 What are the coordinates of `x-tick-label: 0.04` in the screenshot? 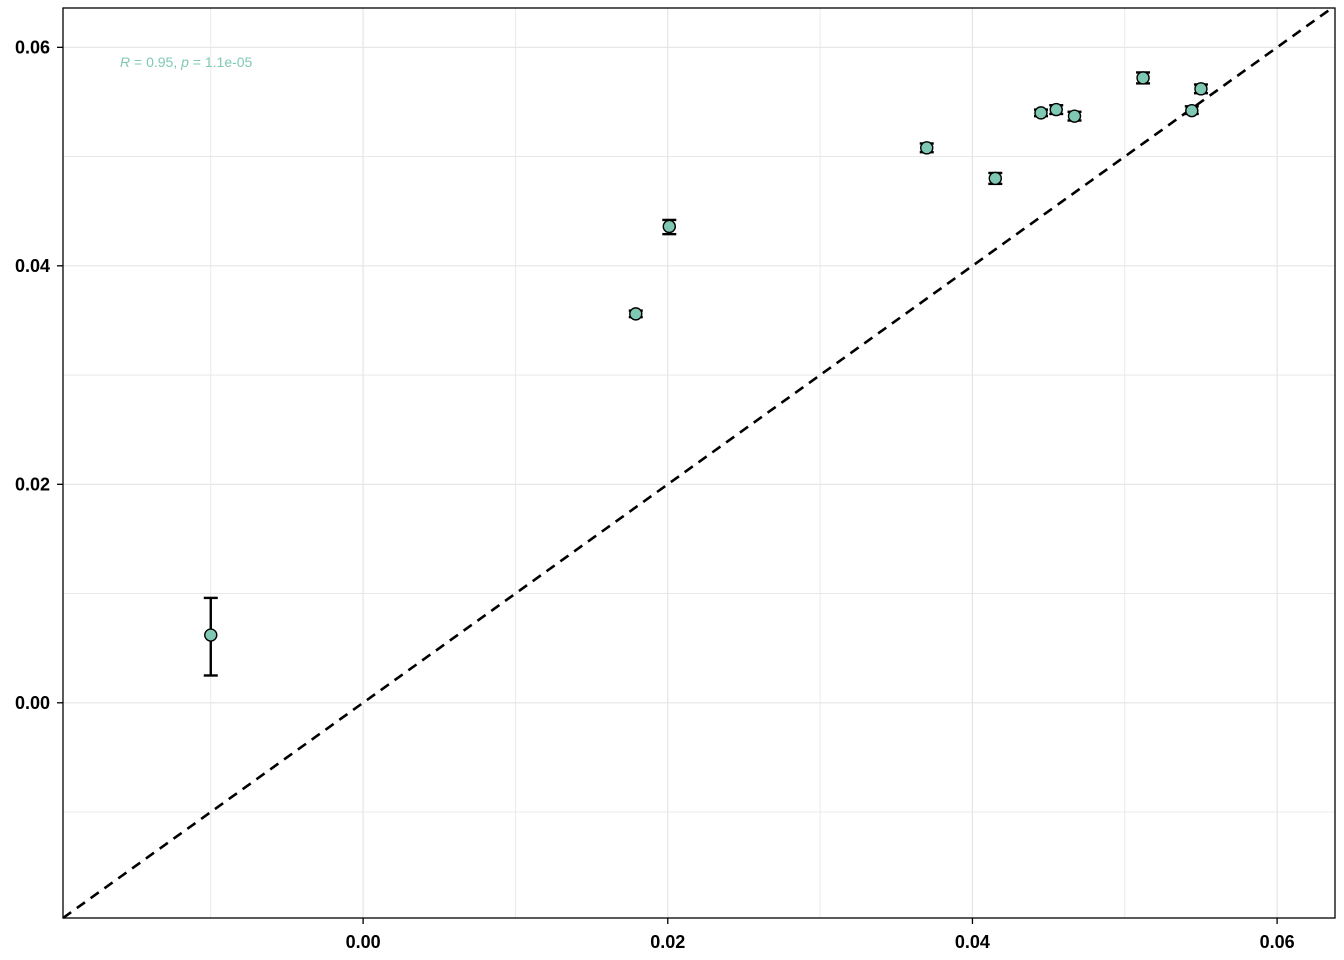 It's located at (972, 942).